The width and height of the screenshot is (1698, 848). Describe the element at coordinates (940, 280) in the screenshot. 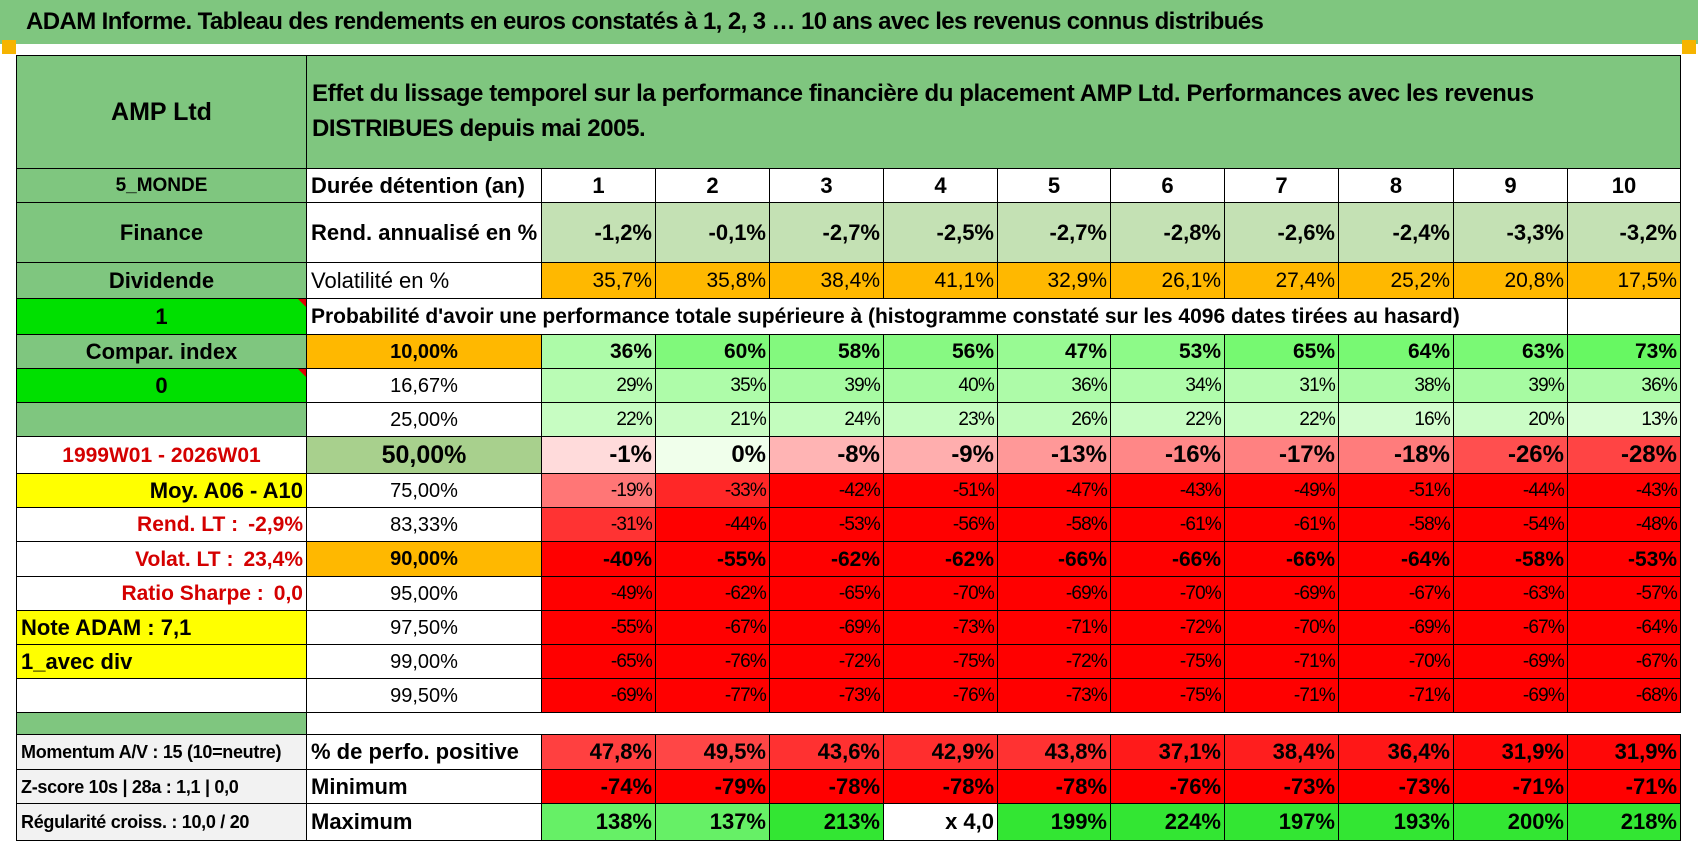

I see `volatility-value: 41,1%` at that location.